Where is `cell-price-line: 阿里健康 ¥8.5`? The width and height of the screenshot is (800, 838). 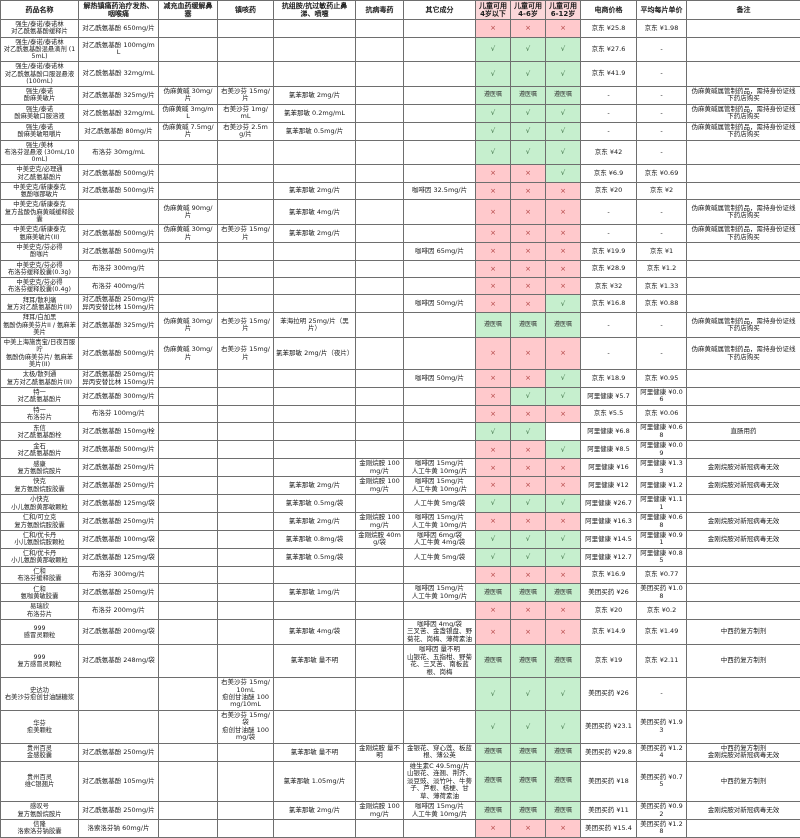
cell-price-line: 阿里健康 ¥8.5 is located at coordinates (608, 449).